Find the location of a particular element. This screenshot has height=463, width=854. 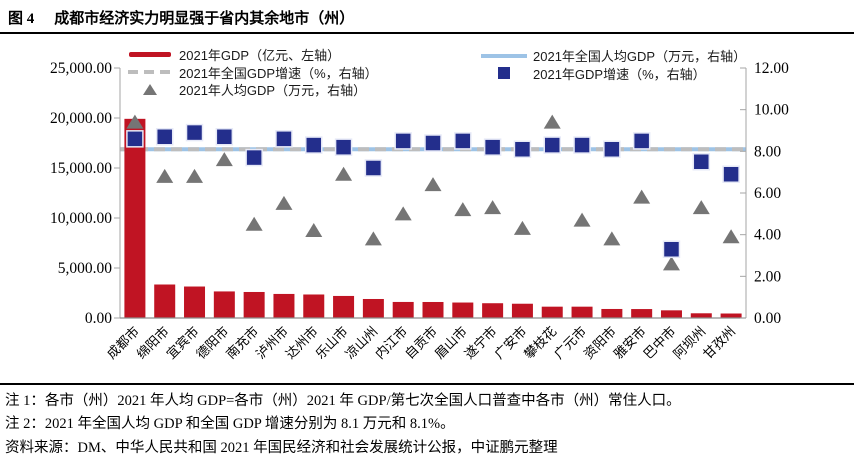

x-axis-label: 乐山市 is located at coordinates (331, 343).